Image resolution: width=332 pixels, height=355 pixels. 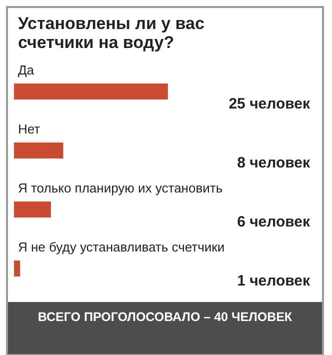 What do you see at coordinates (29, 129) in the screenshot?
I see `y-tick-label: Нет` at bounding box center [29, 129].